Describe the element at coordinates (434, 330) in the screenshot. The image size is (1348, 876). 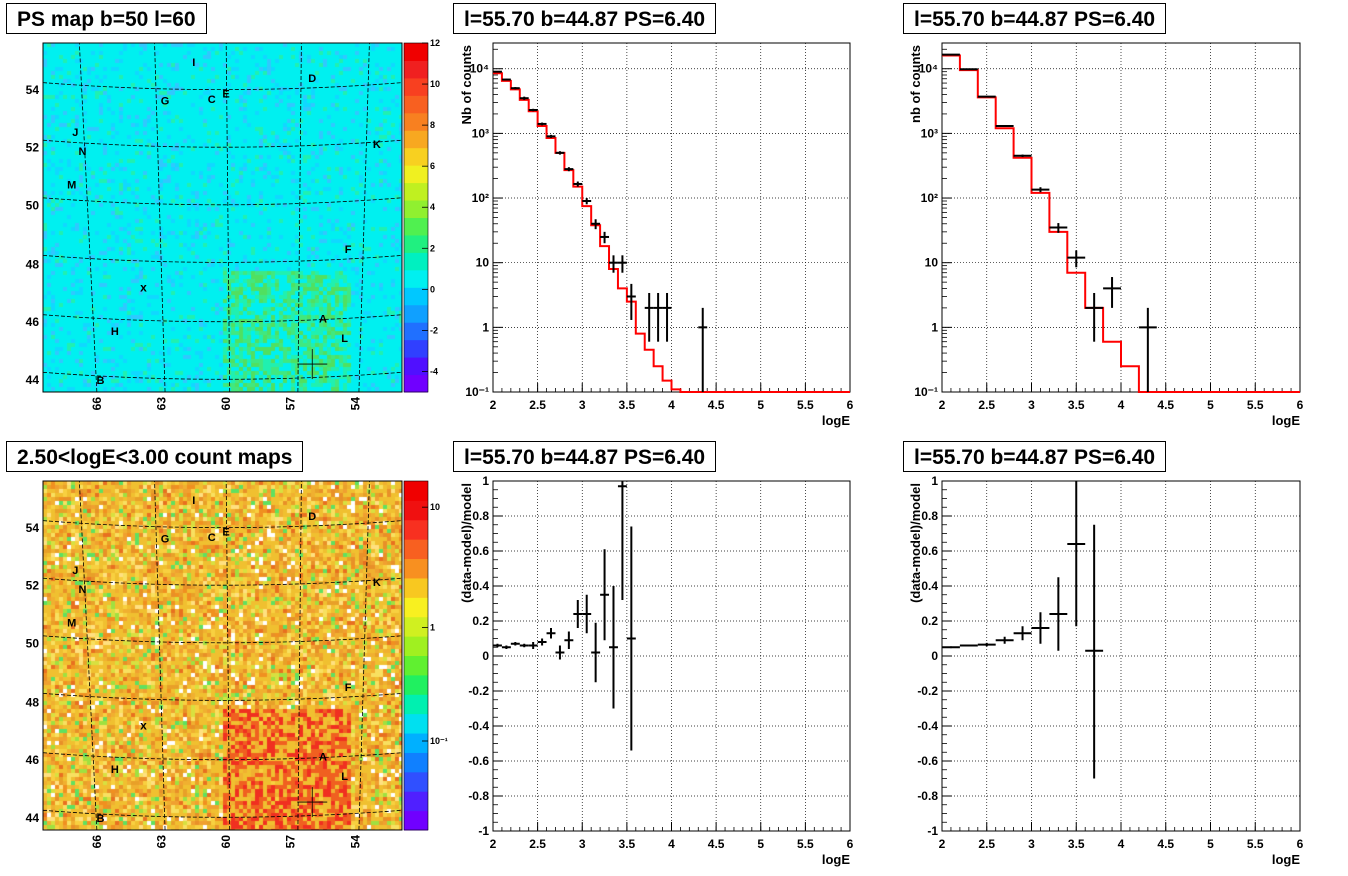
I see `colorbar-tick-label: -2` at that location.